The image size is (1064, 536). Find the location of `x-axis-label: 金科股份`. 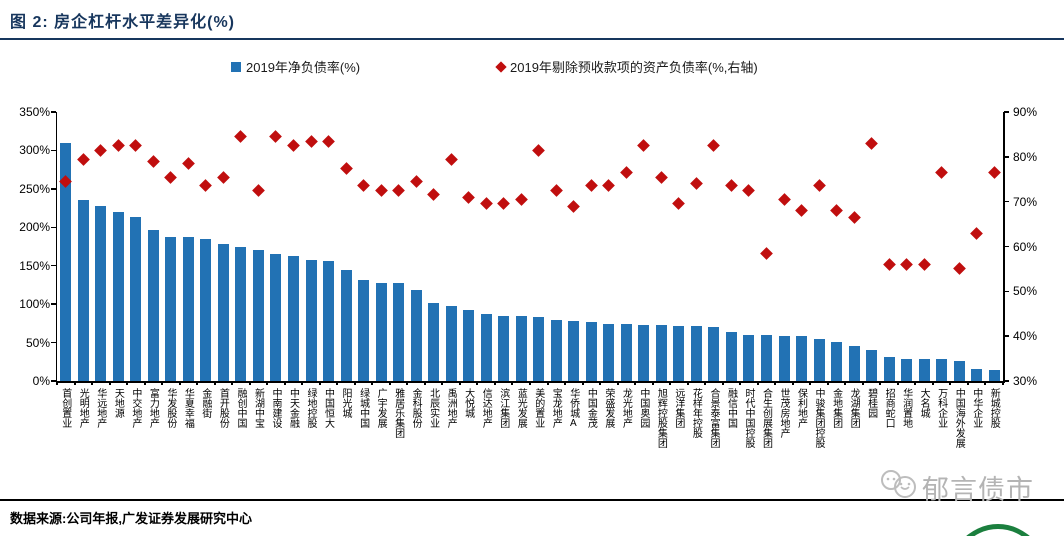

x-axis-label: 金科股份 is located at coordinates (416, 408).